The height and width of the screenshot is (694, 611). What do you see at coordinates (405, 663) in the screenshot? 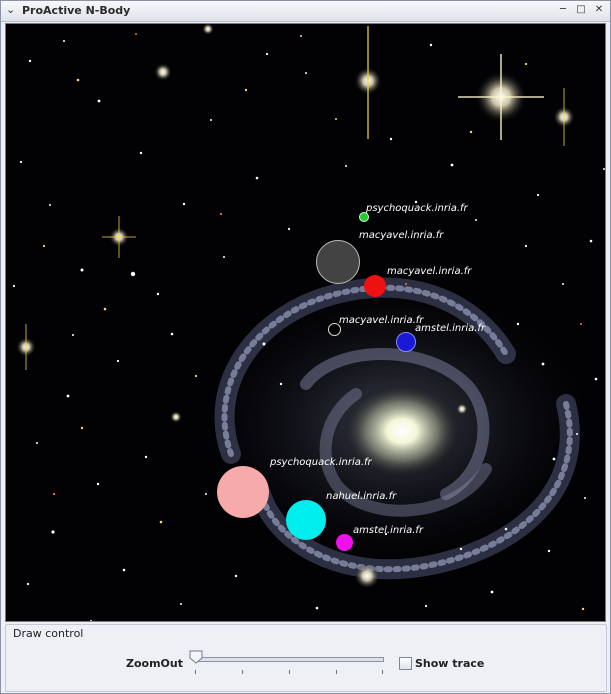
I see `show-trace-checkbox` at bounding box center [405, 663].